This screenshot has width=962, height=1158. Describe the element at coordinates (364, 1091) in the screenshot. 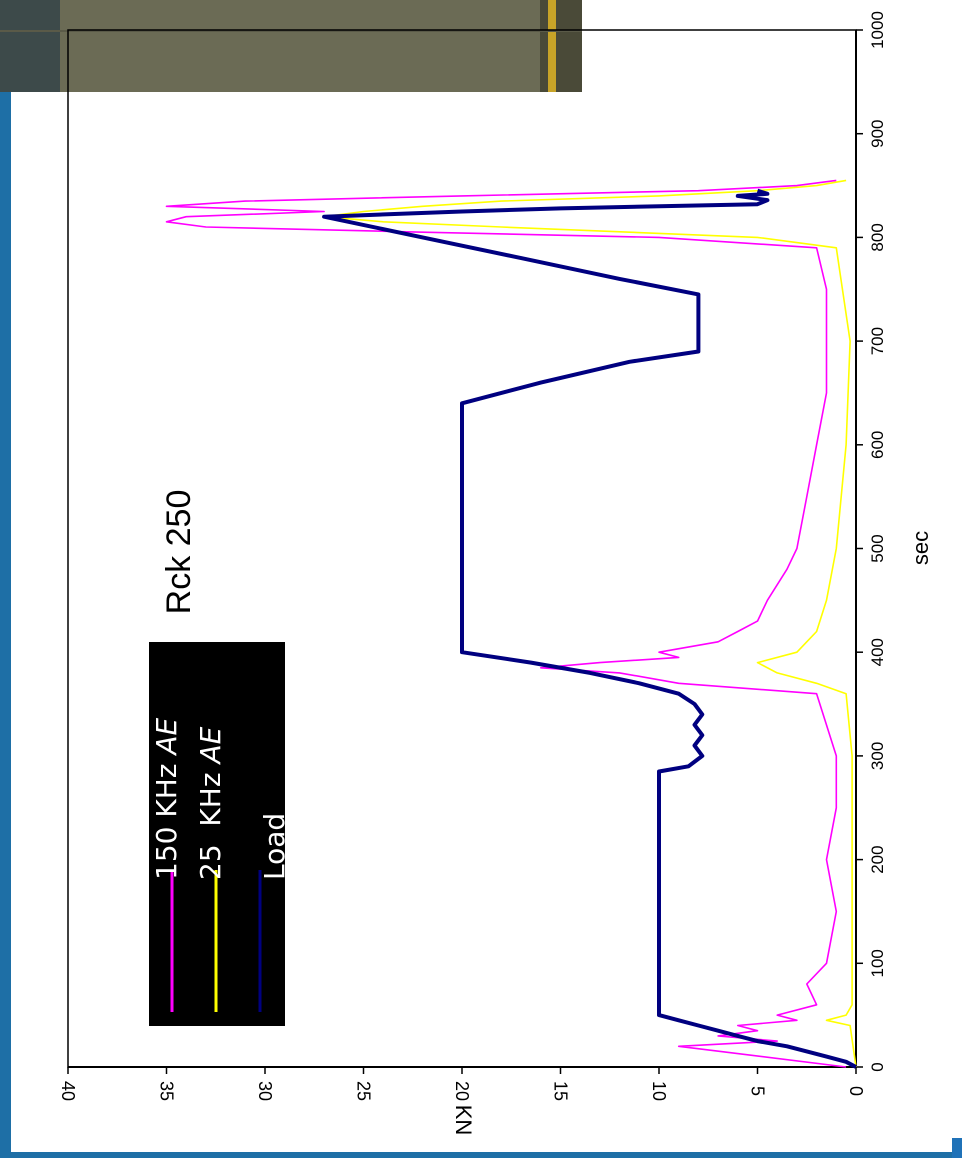

I see `y-tick-label: 25` at that location.